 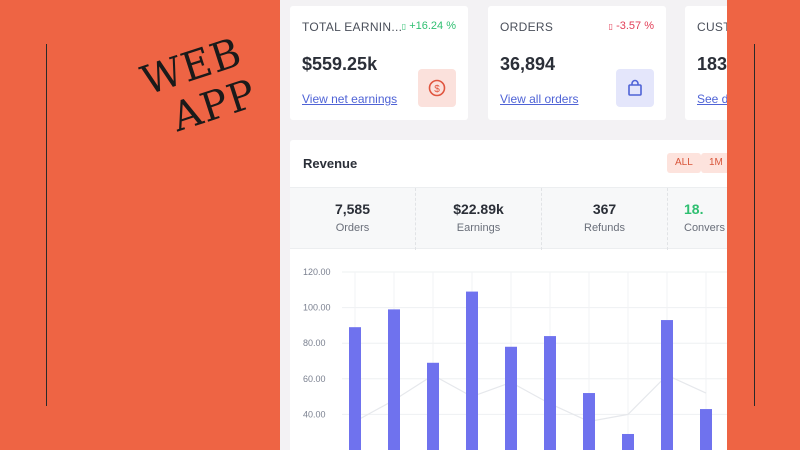 What do you see at coordinates (528, 64) in the screenshot?
I see `kpi-value: 36,894` at bounding box center [528, 64].